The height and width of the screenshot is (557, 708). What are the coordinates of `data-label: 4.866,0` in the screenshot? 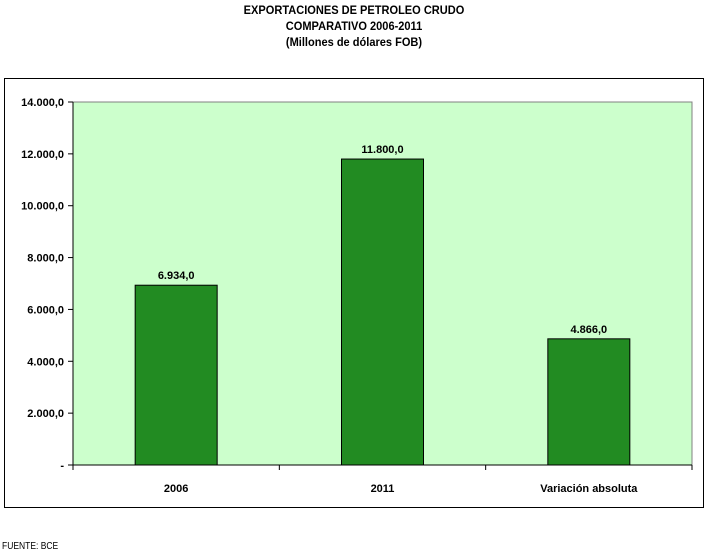 It's located at (588, 330).